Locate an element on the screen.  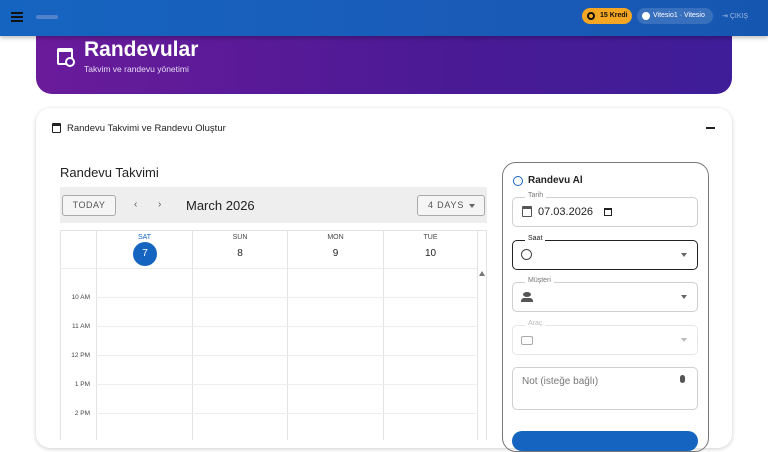
date-field: Tarih 07.03.2026 is located at coordinates (605, 209).